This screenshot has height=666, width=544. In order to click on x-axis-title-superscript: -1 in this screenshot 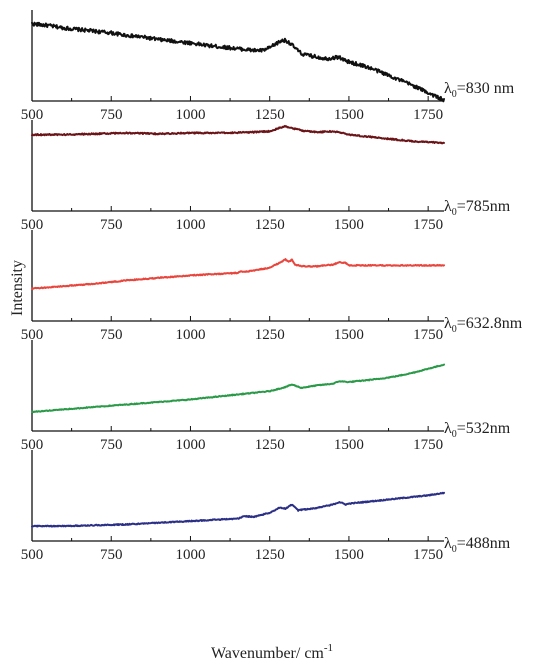, I will do `click(328, 648)`.